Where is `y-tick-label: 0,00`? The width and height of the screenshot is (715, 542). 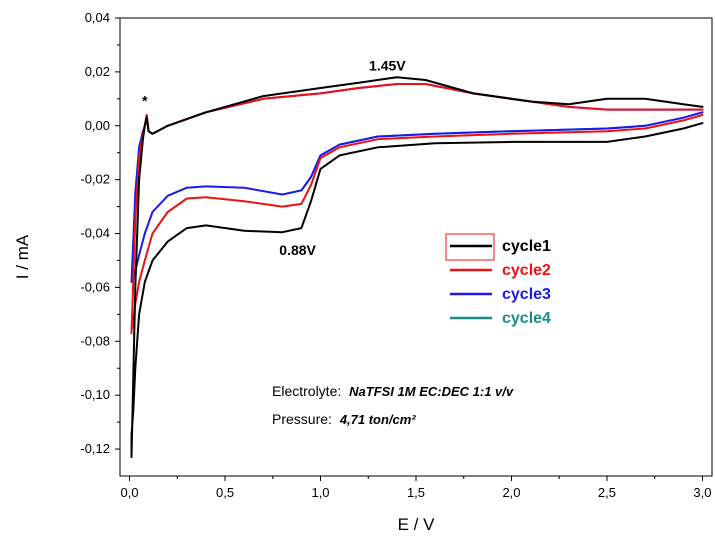
y-tick-label: 0,00 is located at coordinates (97, 125).